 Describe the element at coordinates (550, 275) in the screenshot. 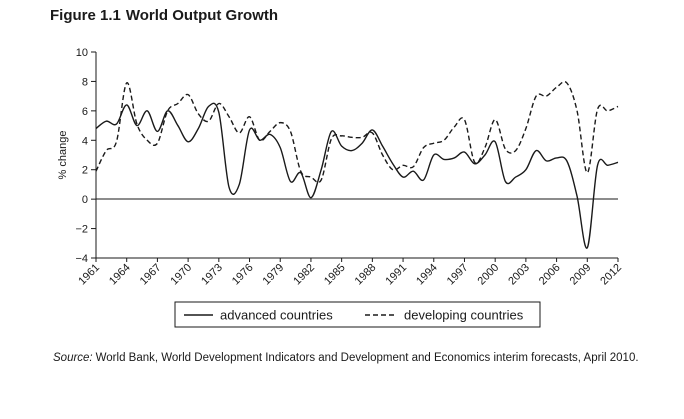

I see `x-tick-label: 2006` at that location.